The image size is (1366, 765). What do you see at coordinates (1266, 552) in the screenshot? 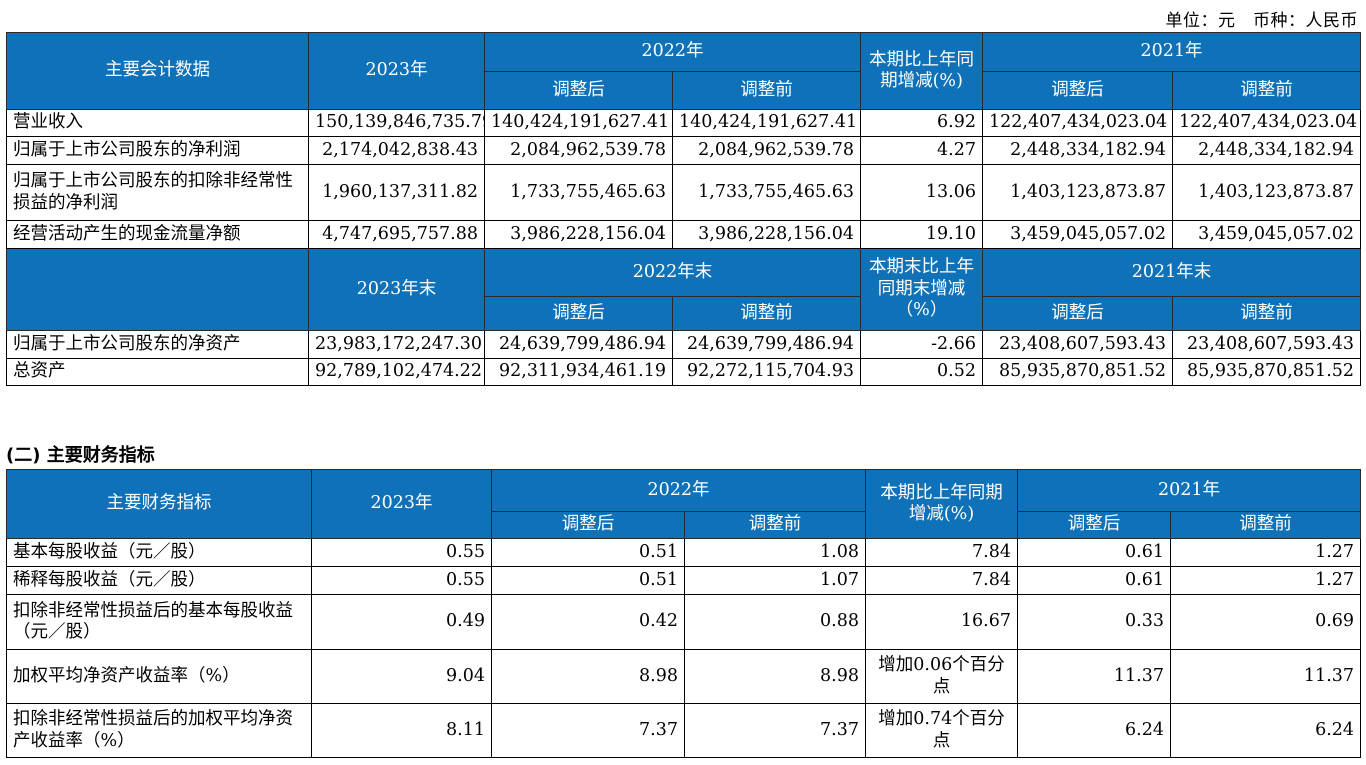
I see `value-2021-before: 1.27` at bounding box center [1266, 552].